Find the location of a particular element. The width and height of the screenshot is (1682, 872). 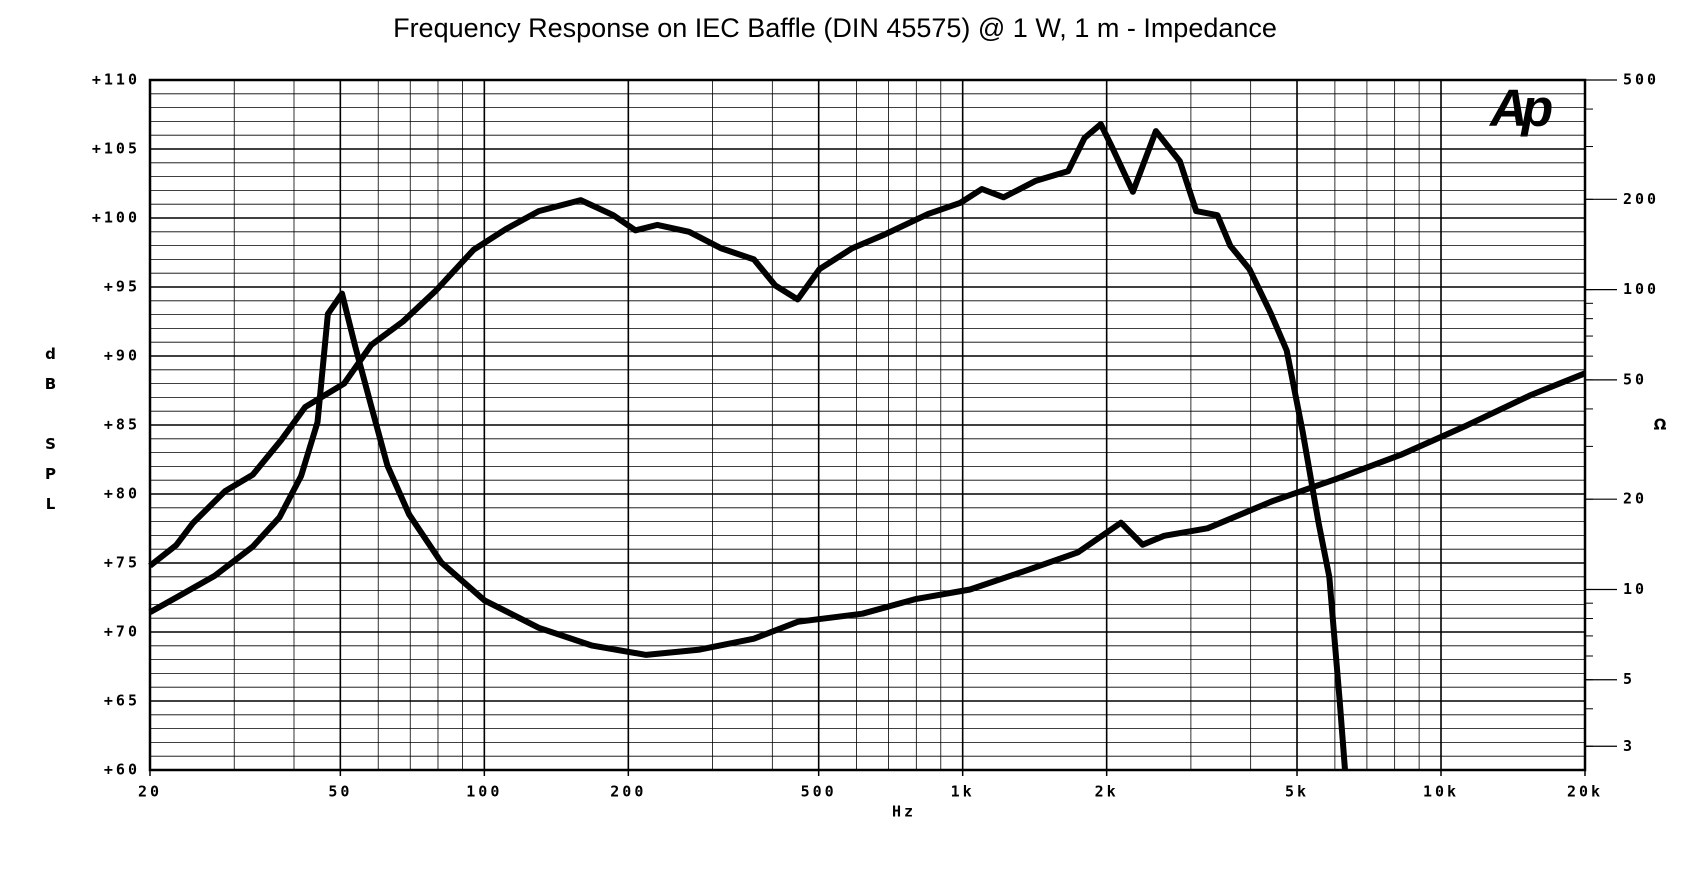

y2-tick-label: 50 is located at coordinates (1635, 379).